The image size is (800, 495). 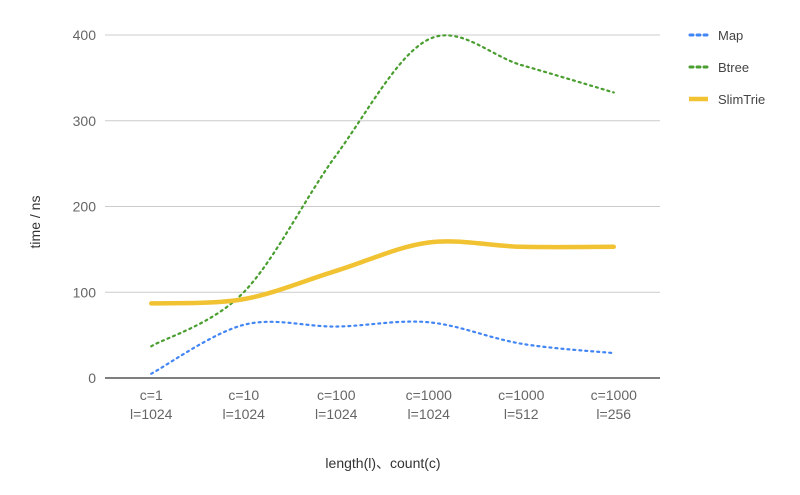 What do you see at coordinates (614, 404) in the screenshot?
I see `x-tick-label: c=1000 l=256` at bounding box center [614, 404].